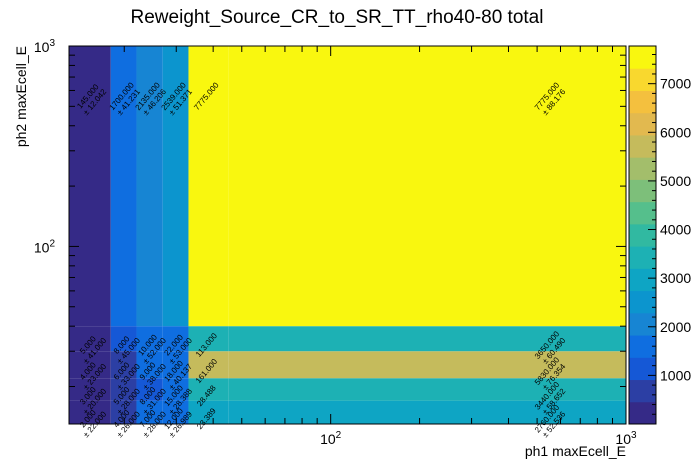 The width and height of the screenshot is (696, 472). Describe the element at coordinates (634, 435) in the screenshot. I see `x-tick-exponent: 3` at that location.